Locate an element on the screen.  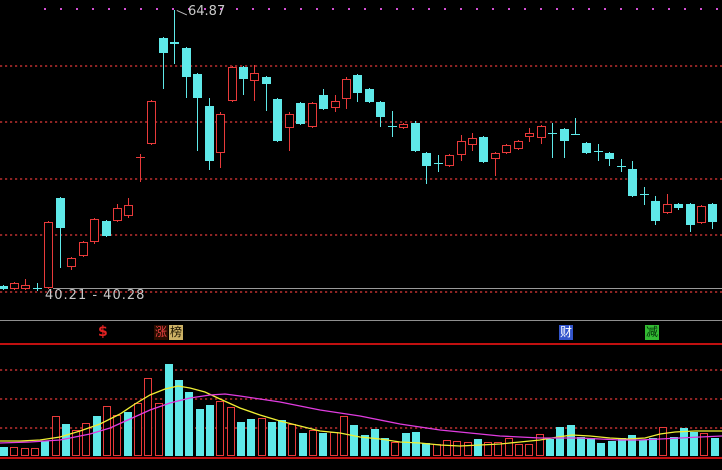
volume-pane-top-border is located at coordinates (361, 344).